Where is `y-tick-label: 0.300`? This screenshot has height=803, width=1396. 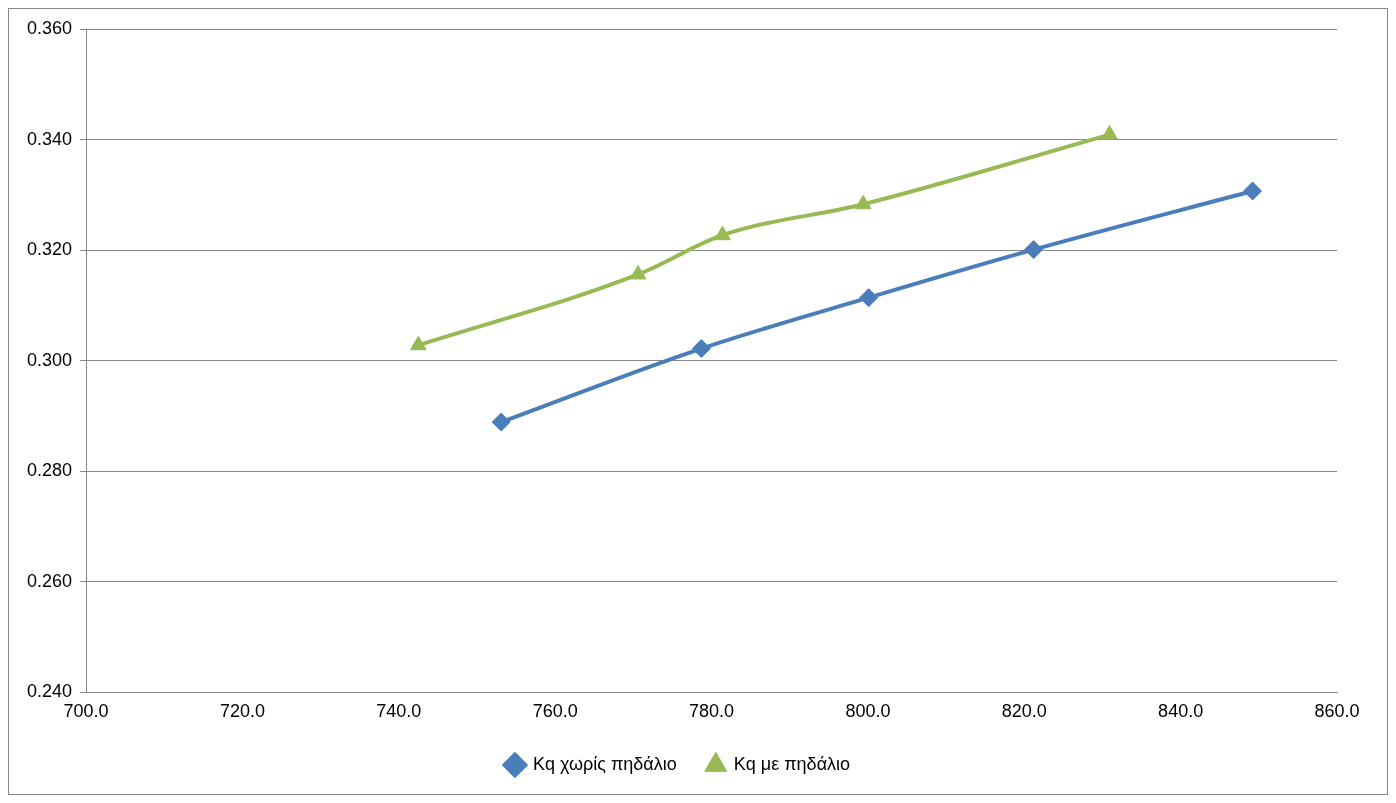
y-tick-label: 0.300 is located at coordinates (50, 359).